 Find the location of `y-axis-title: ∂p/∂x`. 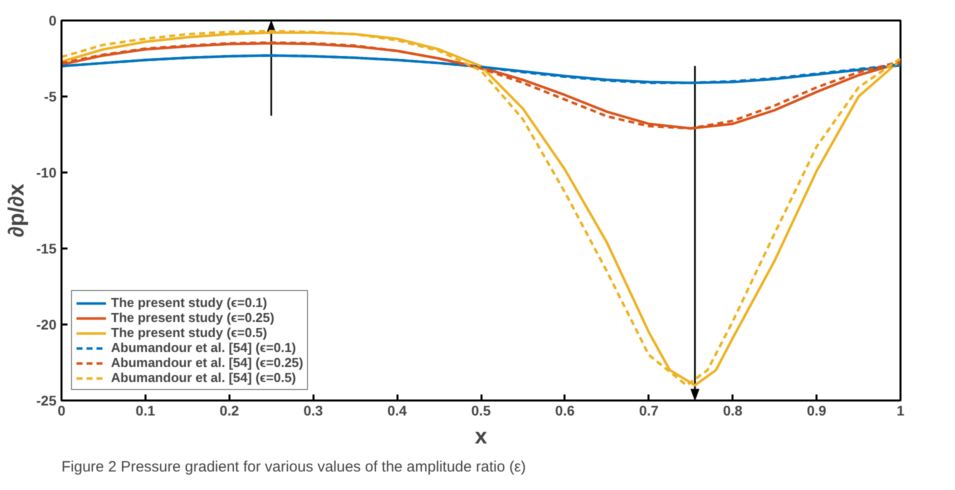

y-axis-title: ∂p/∂x is located at coordinates (15, 210).